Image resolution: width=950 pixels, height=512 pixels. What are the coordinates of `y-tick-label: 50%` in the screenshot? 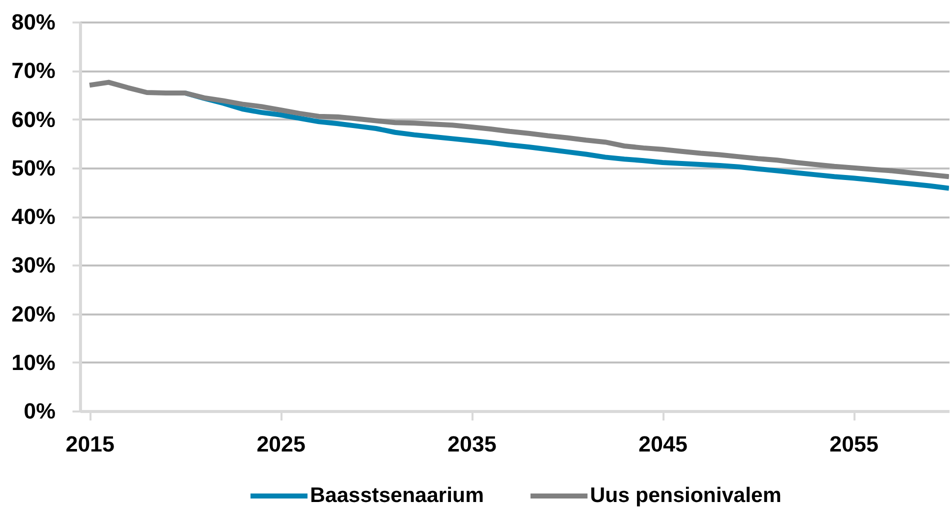 It's located at (33, 167).